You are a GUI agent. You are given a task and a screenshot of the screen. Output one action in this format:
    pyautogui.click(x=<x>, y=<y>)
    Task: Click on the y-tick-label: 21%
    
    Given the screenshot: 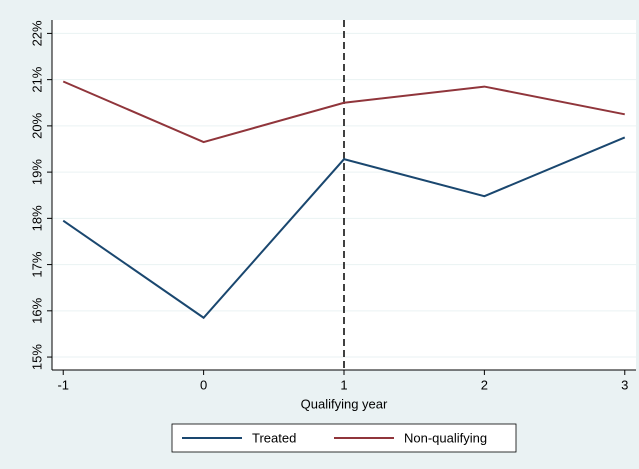 What is the action you would take?
    pyautogui.click(x=36, y=79)
    